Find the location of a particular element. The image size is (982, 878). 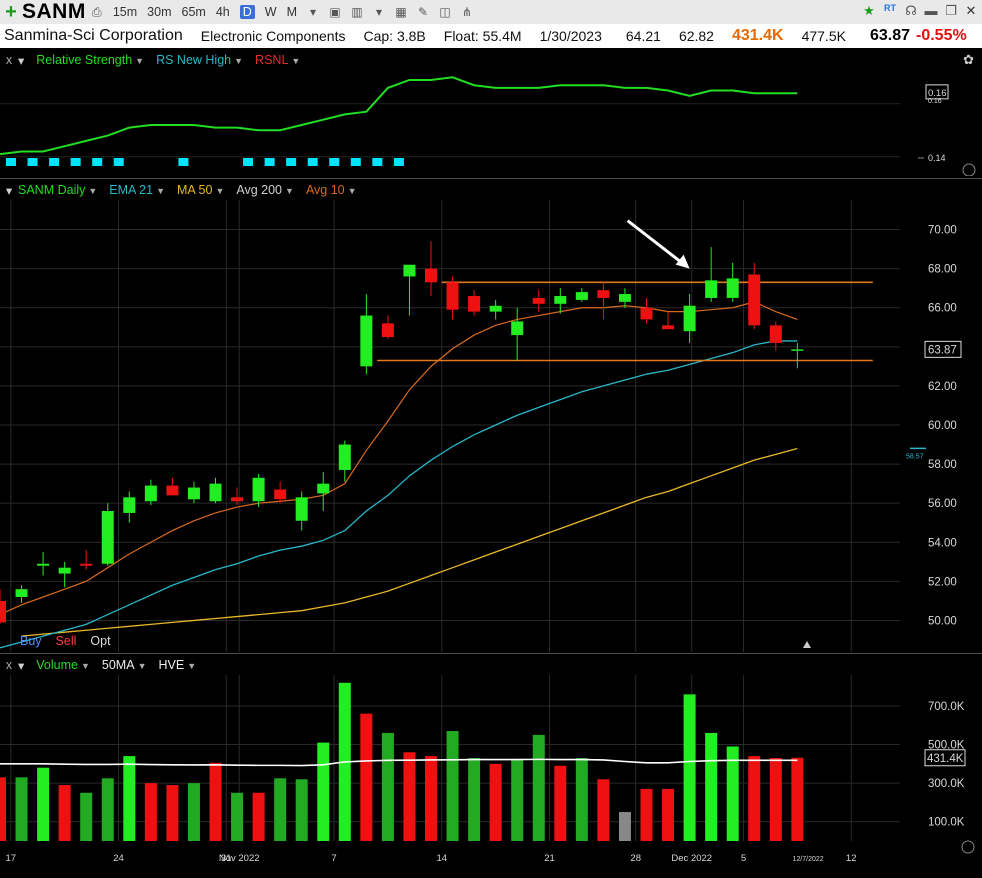

industry: Electronic Components is located at coordinates (273, 36).